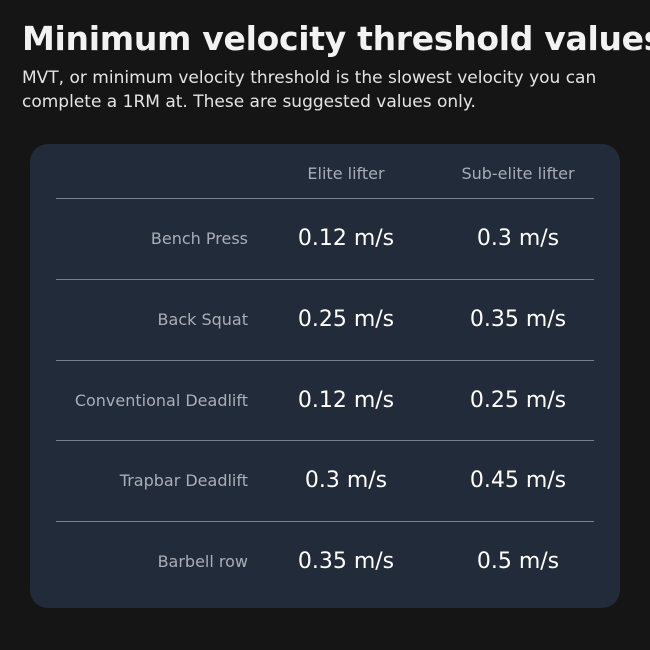  Describe the element at coordinates (518, 173) in the screenshot. I see `column-header-sub-elite: Sub-elite lifter` at that location.